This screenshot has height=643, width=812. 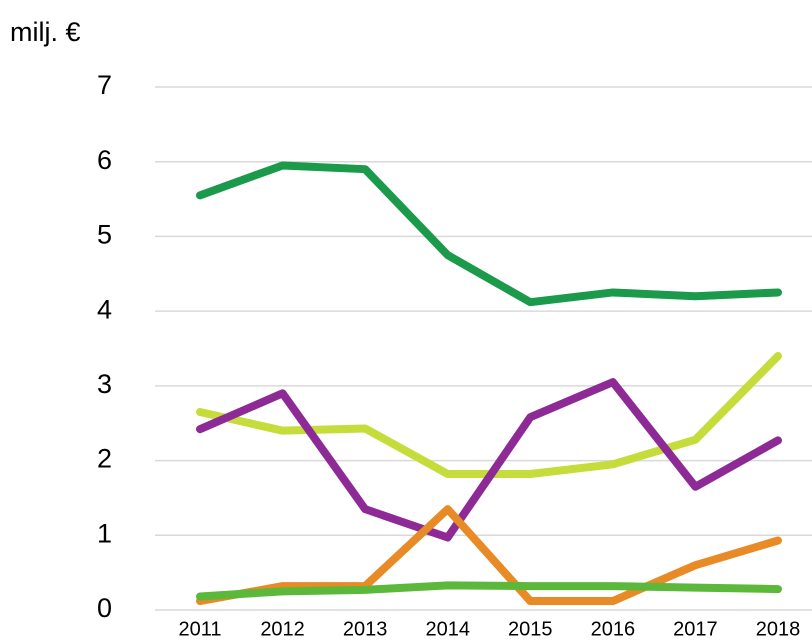 What do you see at coordinates (104, 608) in the screenshot?
I see `y-tick-label: 0` at bounding box center [104, 608].